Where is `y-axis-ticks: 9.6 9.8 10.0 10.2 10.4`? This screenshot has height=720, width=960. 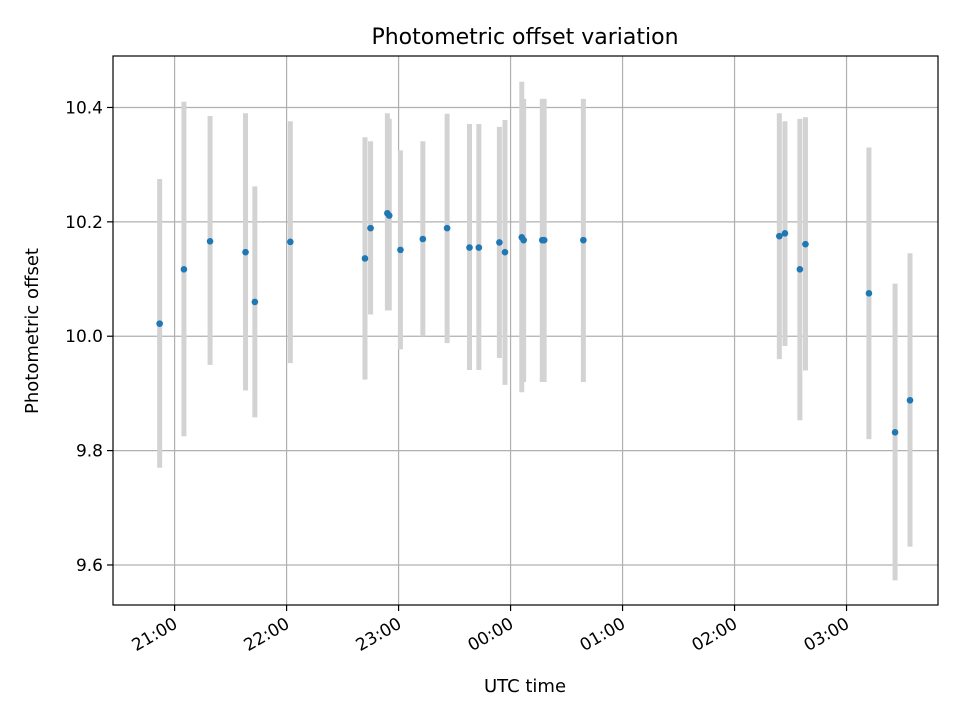
y-axis-ticks: 9.6 9.8 10.0 10.2 10.4 is located at coordinates (89, 337).